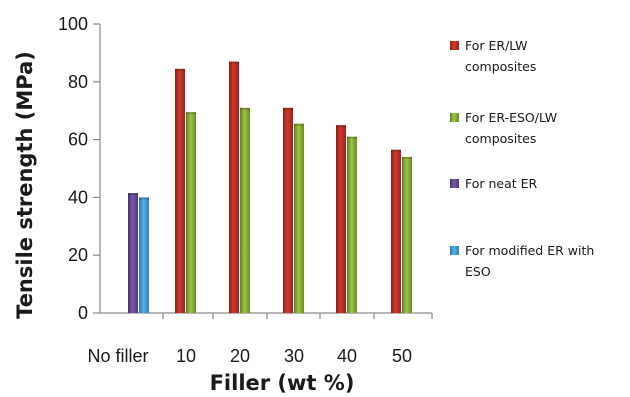 The image size is (630, 397). I want to click on legend-label: For neat ER, so click(501, 183).